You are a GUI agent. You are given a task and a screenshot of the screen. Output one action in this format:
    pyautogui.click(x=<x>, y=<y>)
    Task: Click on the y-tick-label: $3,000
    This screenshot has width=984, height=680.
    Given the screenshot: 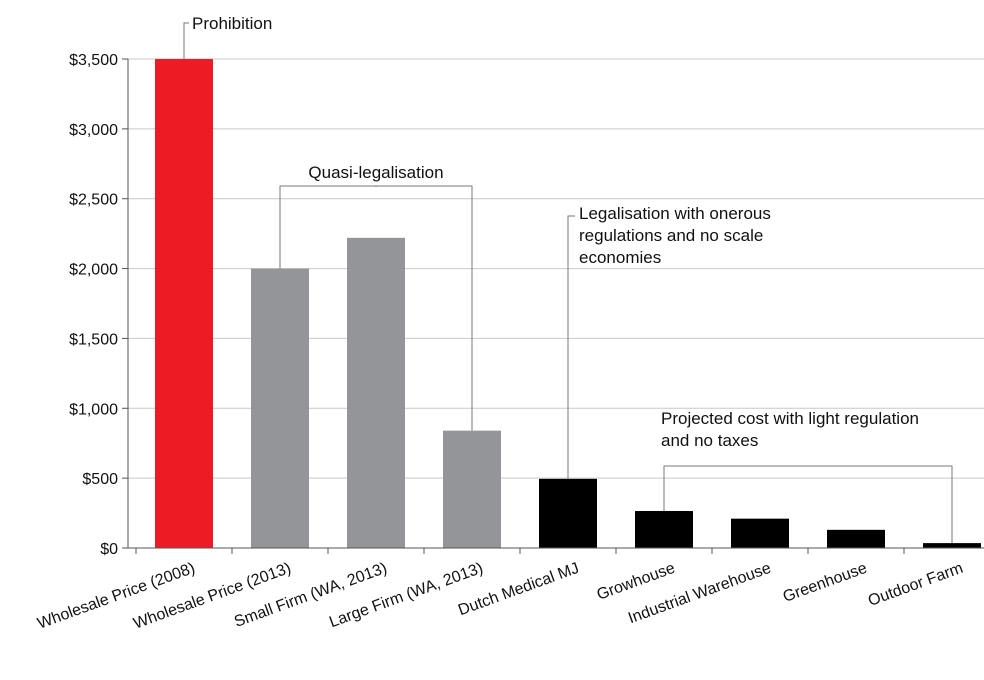 What is the action you would take?
    pyautogui.click(x=93, y=130)
    